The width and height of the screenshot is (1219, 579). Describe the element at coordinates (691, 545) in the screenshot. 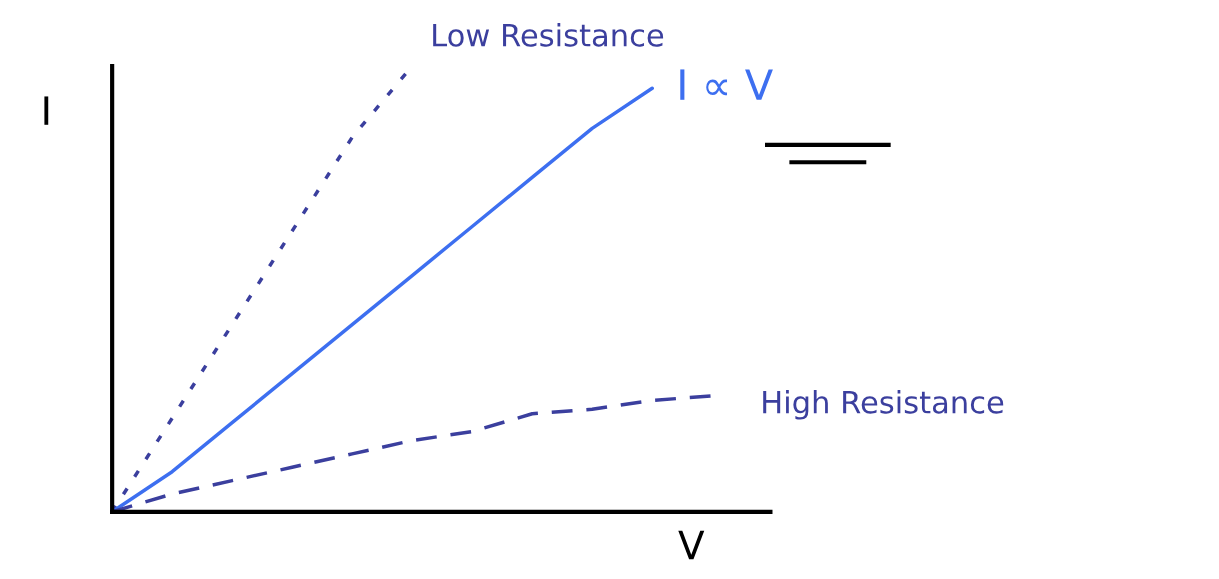

I see `x-axis-title: V` at that location.